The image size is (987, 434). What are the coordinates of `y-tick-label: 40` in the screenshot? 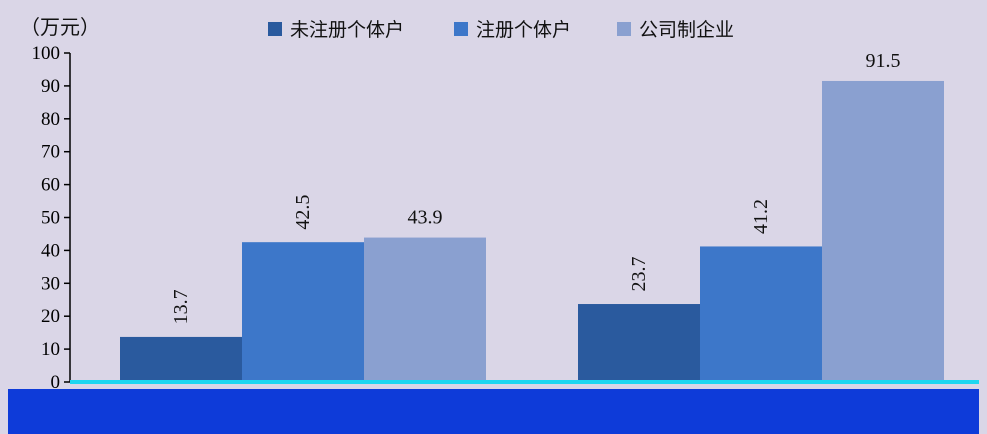 It's located at (50, 250).